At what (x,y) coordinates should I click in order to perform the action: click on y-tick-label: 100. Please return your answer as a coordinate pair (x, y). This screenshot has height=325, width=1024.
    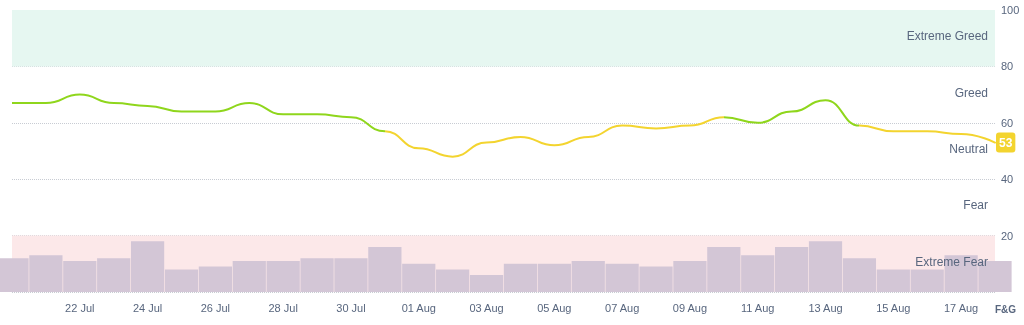
    Looking at the image, I should click on (1010, 10).